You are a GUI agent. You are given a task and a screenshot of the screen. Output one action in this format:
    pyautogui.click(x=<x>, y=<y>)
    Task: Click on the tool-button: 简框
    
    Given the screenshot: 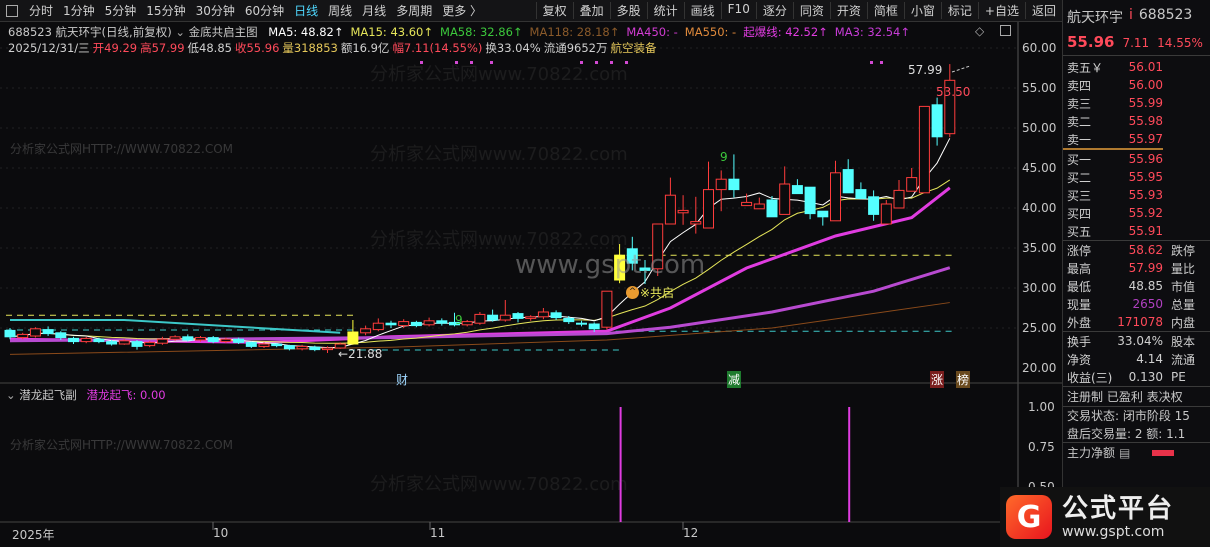 What is the action you would take?
    pyautogui.click(x=885, y=10)
    